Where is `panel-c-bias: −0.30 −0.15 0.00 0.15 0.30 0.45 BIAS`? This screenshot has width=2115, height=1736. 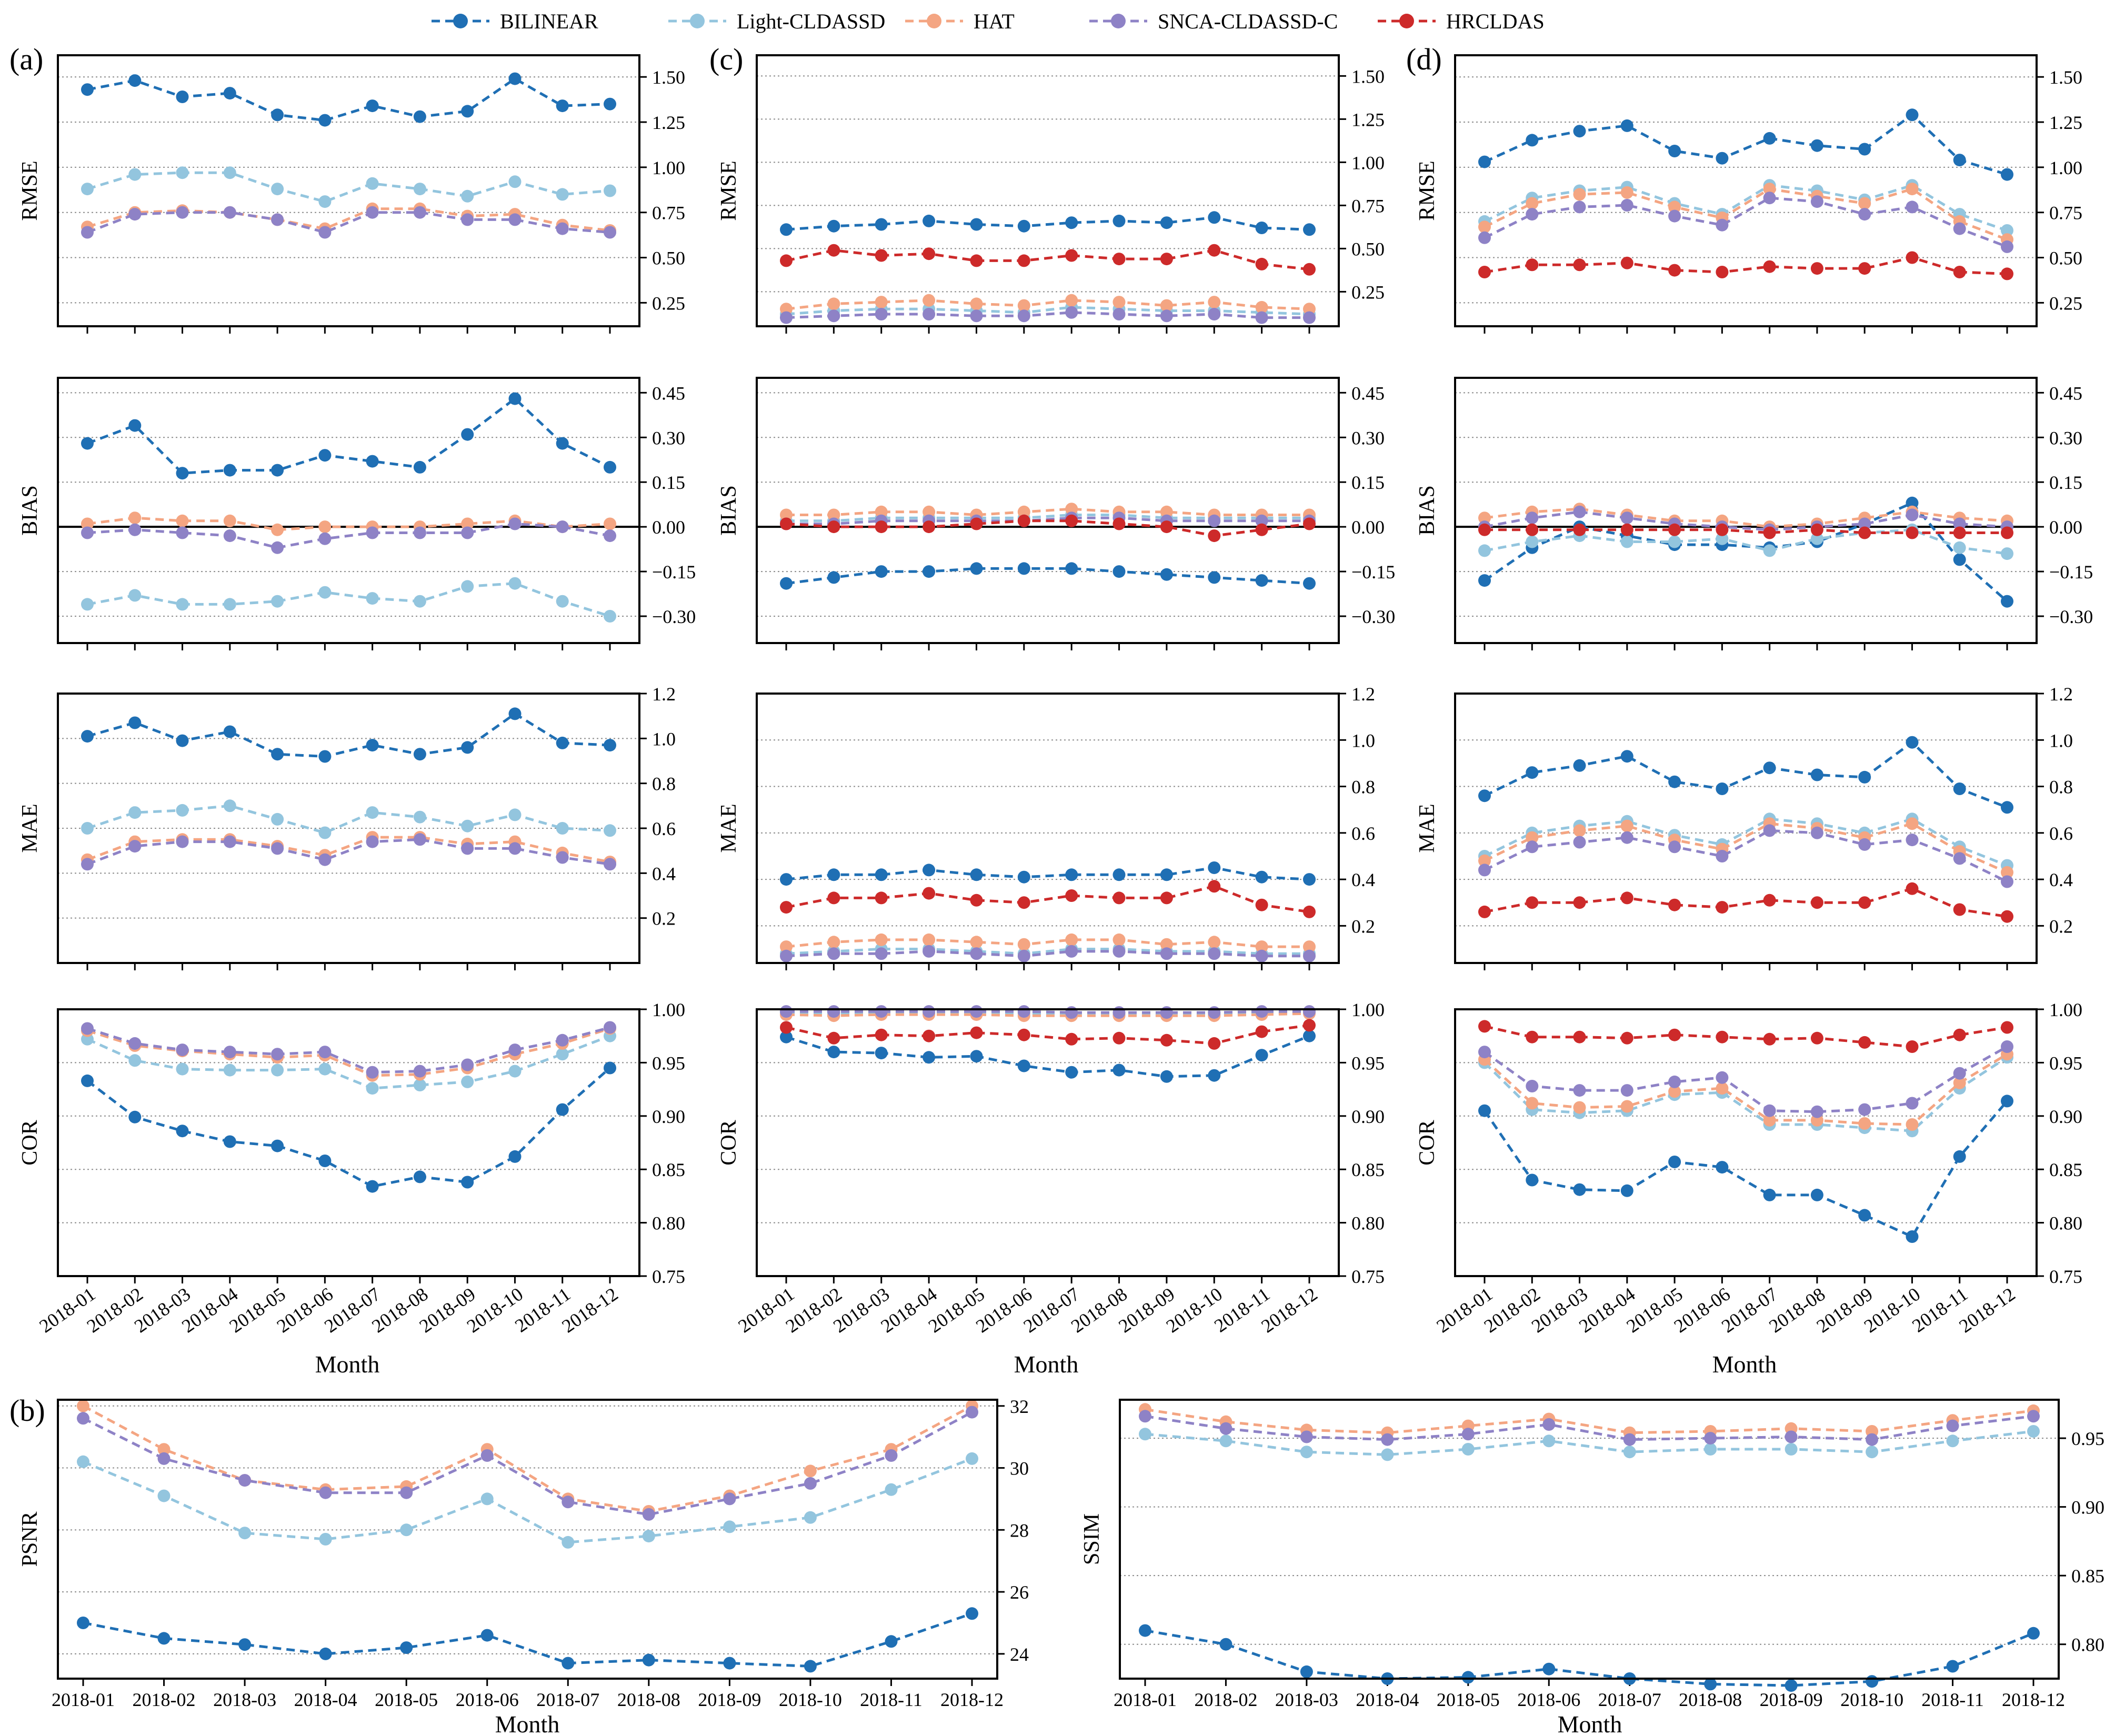 panel-c-bias: −0.30 −0.15 0.00 0.15 0.30 0.45 BIAS is located at coordinates (1056, 513).